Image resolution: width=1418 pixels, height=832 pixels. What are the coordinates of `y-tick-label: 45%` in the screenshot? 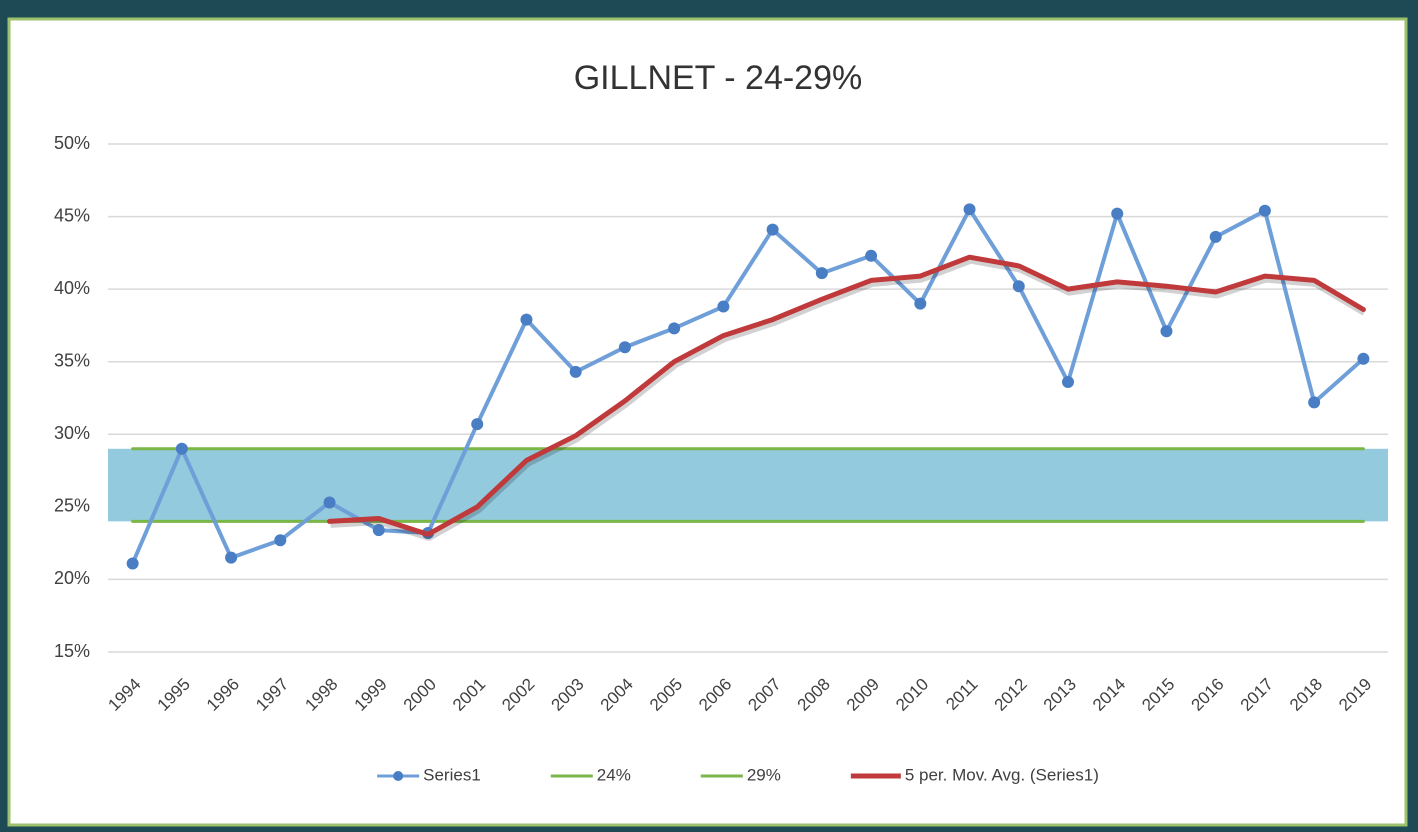 It's located at (72, 215).